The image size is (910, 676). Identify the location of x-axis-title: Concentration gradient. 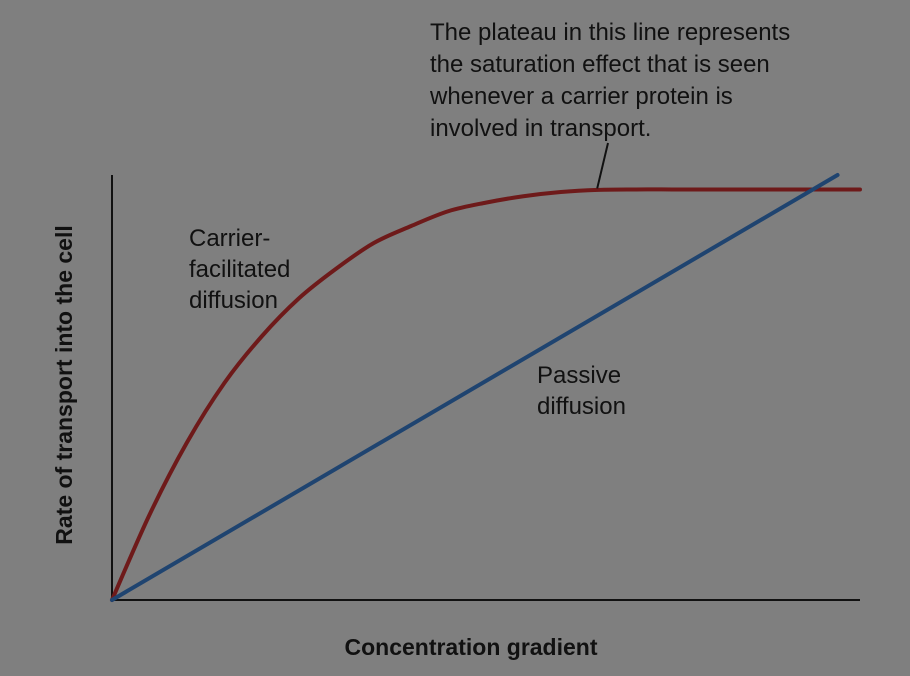
(470, 647).